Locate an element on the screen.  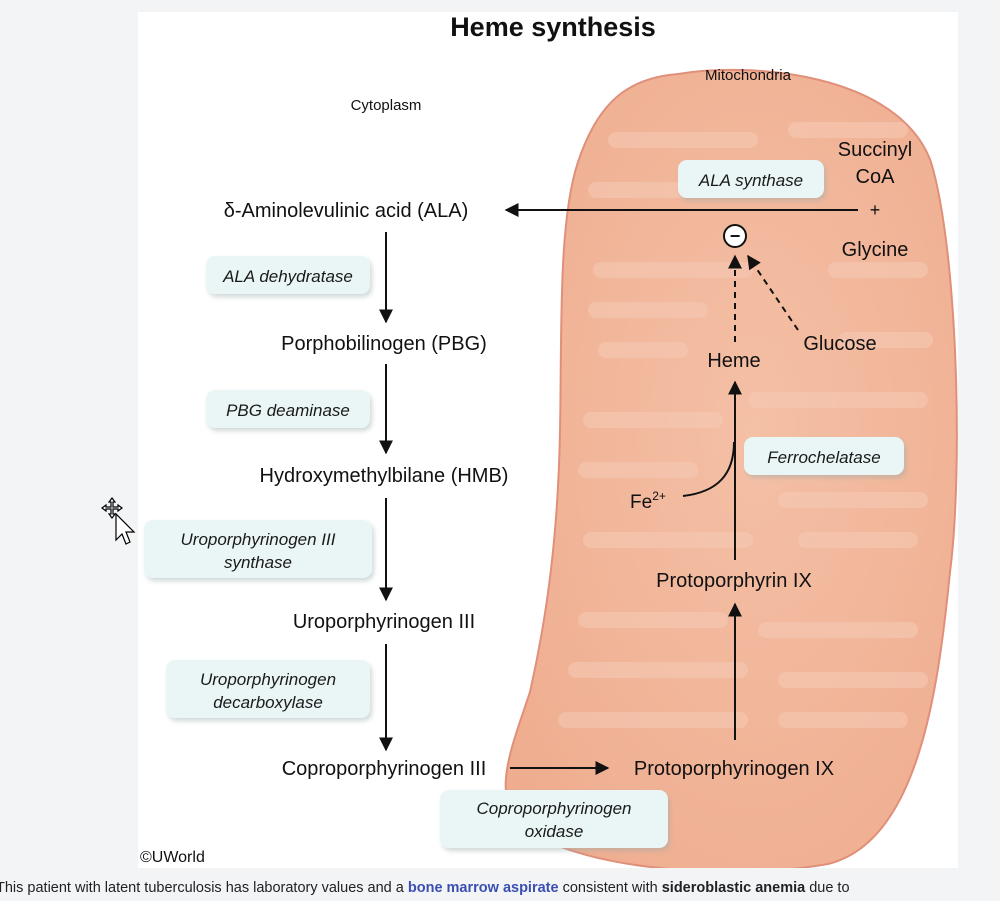
move-cursor-icon is located at coordinates (118, 521).